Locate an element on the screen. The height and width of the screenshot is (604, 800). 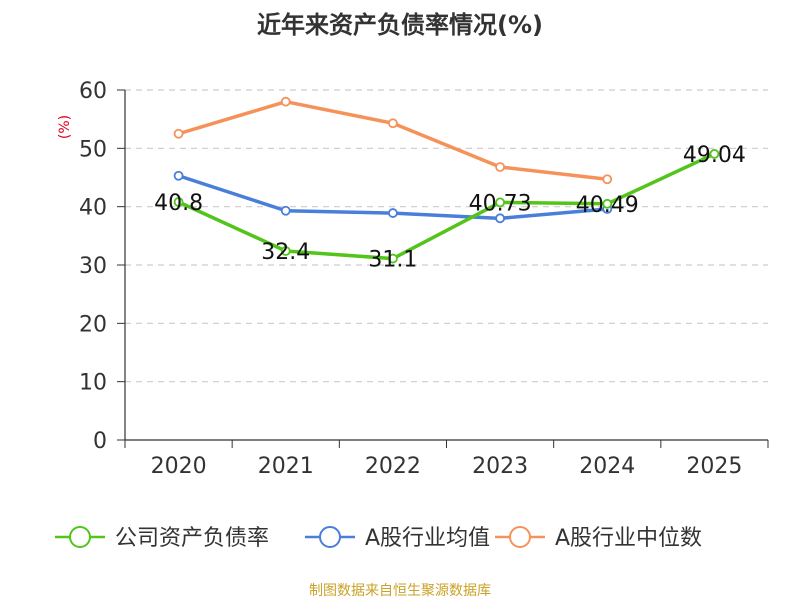
y-tick-label: 60 is located at coordinates (93, 91).